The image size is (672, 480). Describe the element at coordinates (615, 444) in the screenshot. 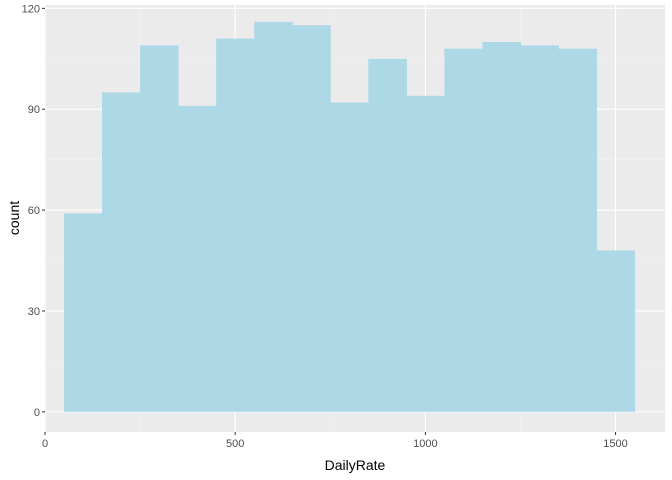

I see `x-tick-label: 1500` at that location.